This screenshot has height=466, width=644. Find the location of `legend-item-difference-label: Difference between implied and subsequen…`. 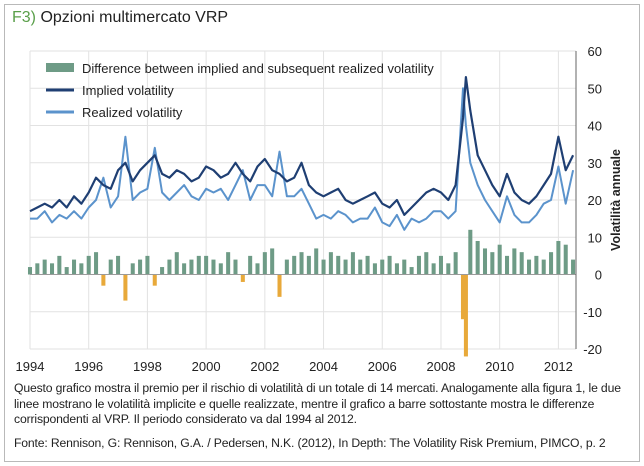

legend-item-difference-label: Difference between implied and subsequen… is located at coordinates (258, 68).